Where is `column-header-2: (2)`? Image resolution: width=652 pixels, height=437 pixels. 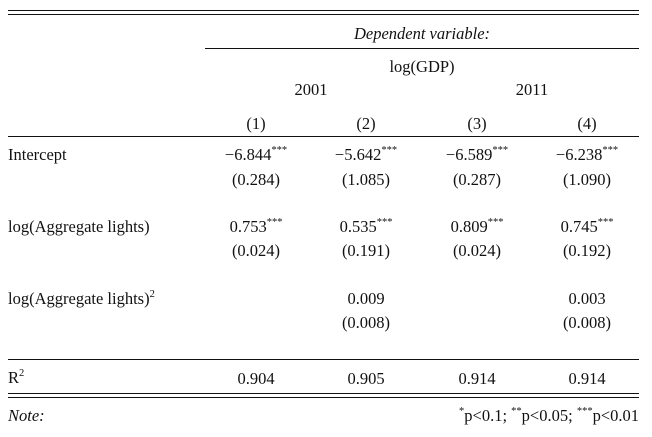
column-header-2: (2) is located at coordinates (366, 123).